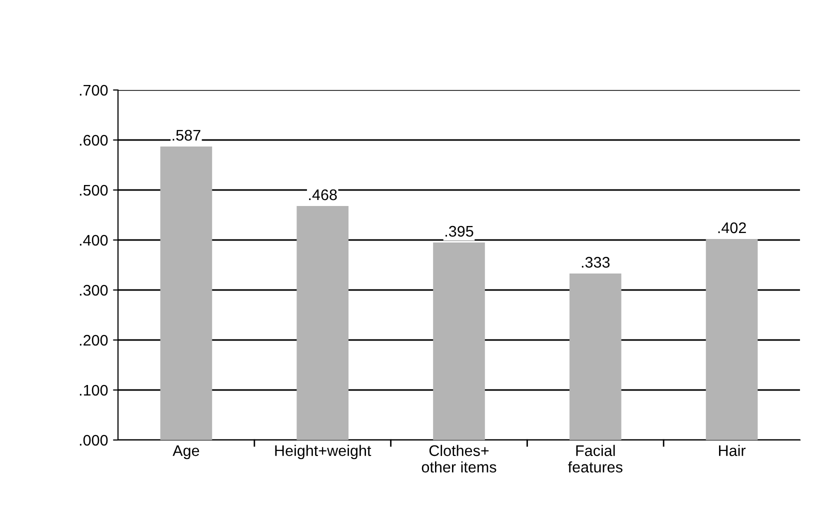 The image size is (814, 518). Describe the element at coordinates (596, 262) in the screenshot. I see `data-label: .333` at that location.